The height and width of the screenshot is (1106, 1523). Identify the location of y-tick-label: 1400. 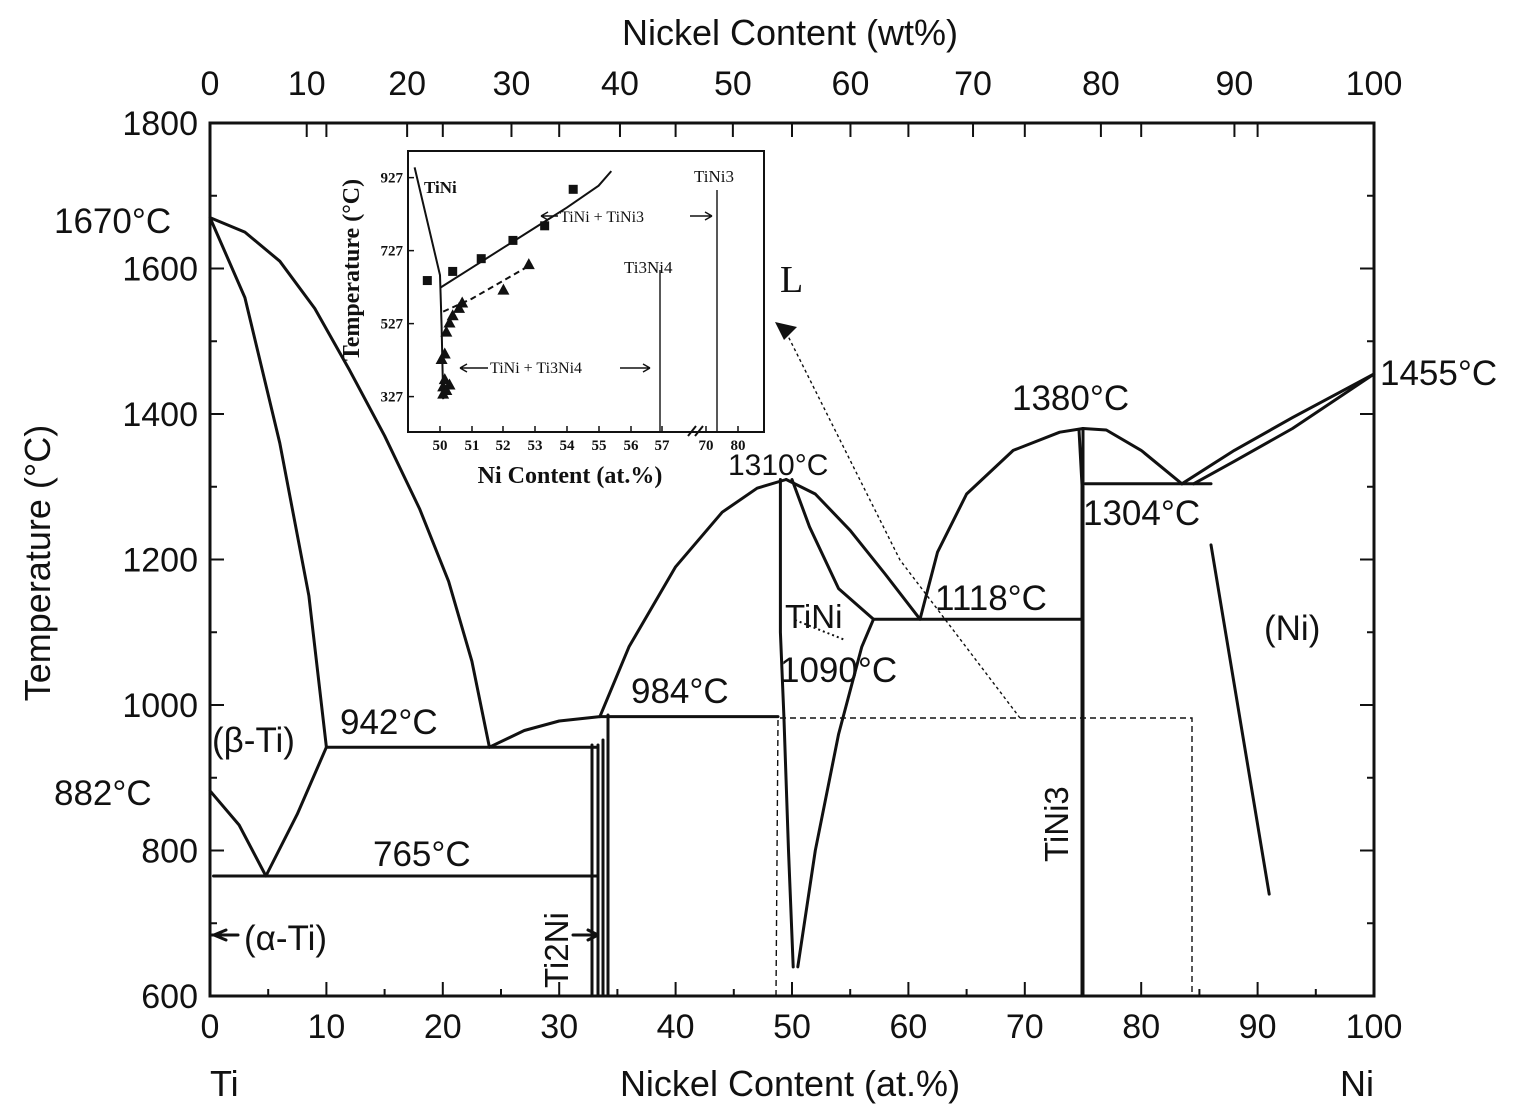
(160, 415).